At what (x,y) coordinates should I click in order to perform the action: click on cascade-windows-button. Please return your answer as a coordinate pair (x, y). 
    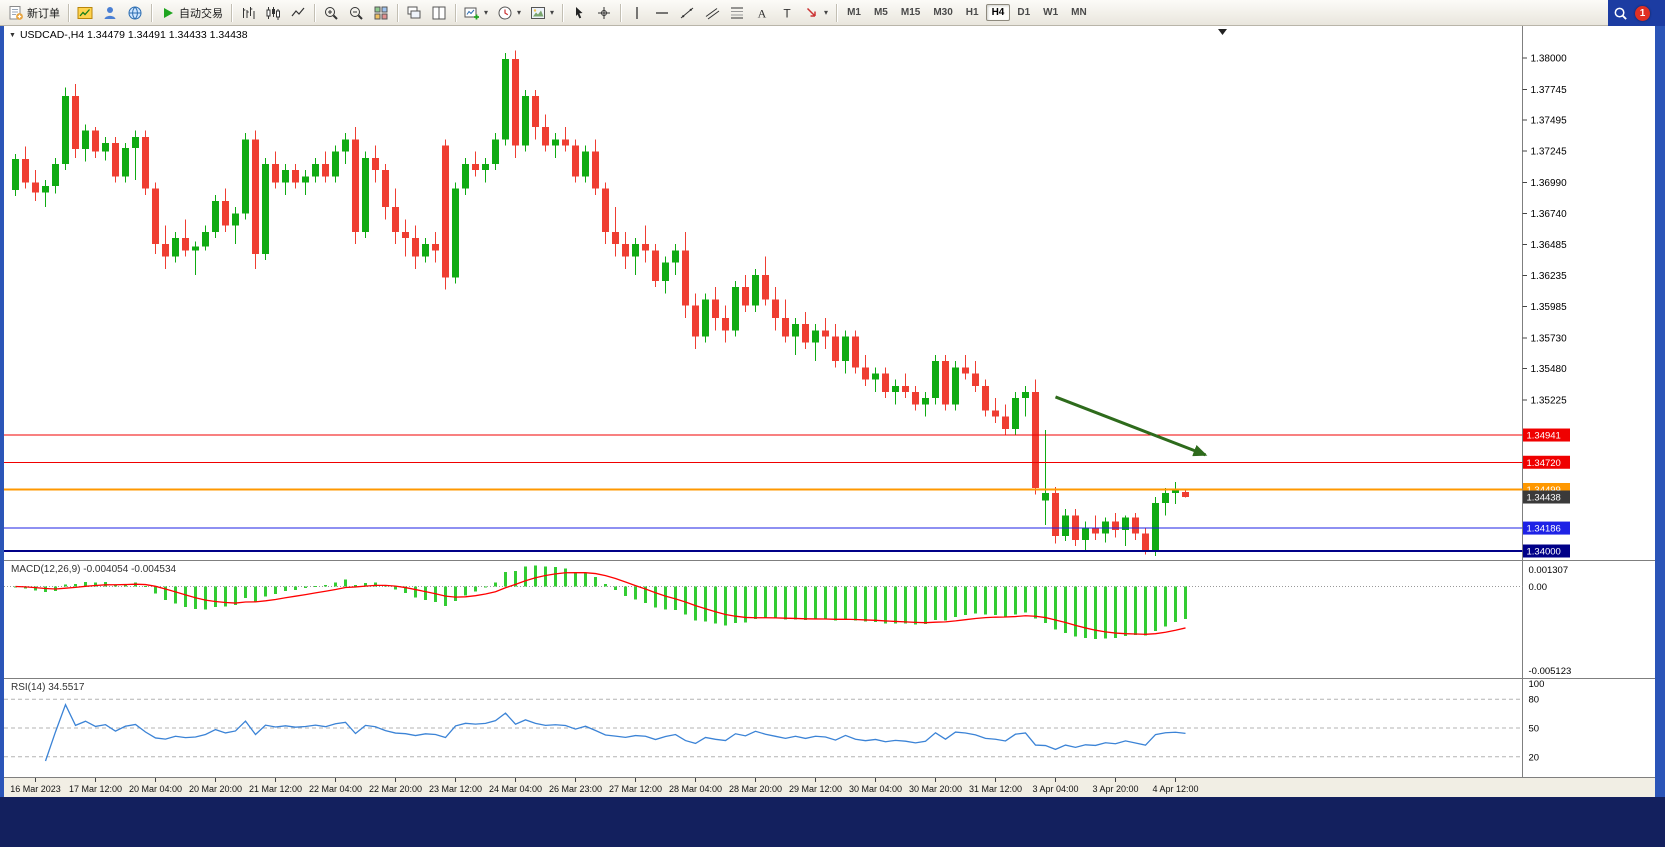
    Looking at the image, I should click on (414, 13).